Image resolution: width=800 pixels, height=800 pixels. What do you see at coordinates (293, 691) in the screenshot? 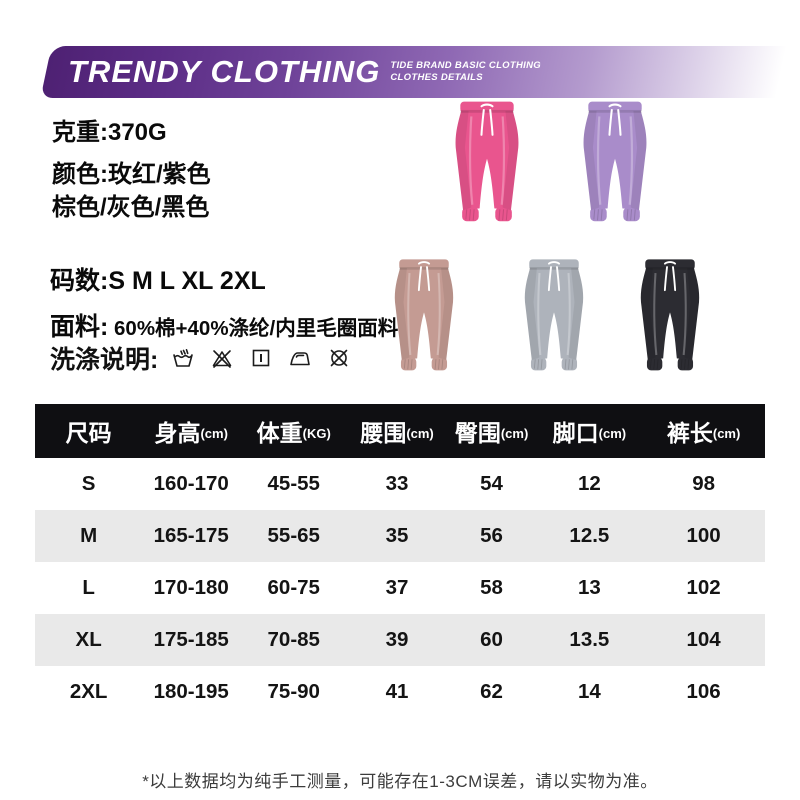
I see `cell-weight: 75-90` at bounding box center [293, 691].